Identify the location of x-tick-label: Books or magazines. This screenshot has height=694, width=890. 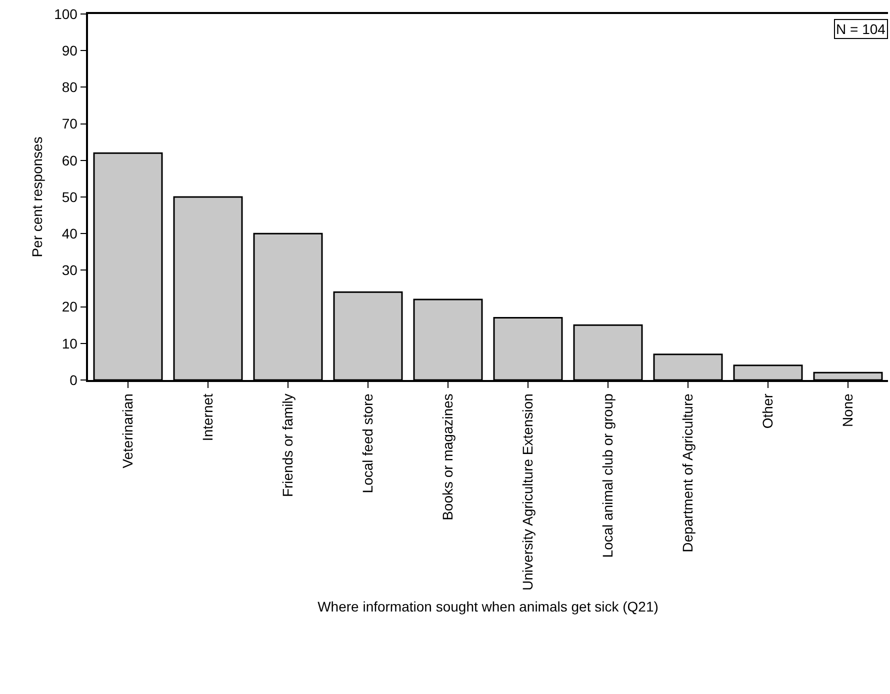
(448, 457).